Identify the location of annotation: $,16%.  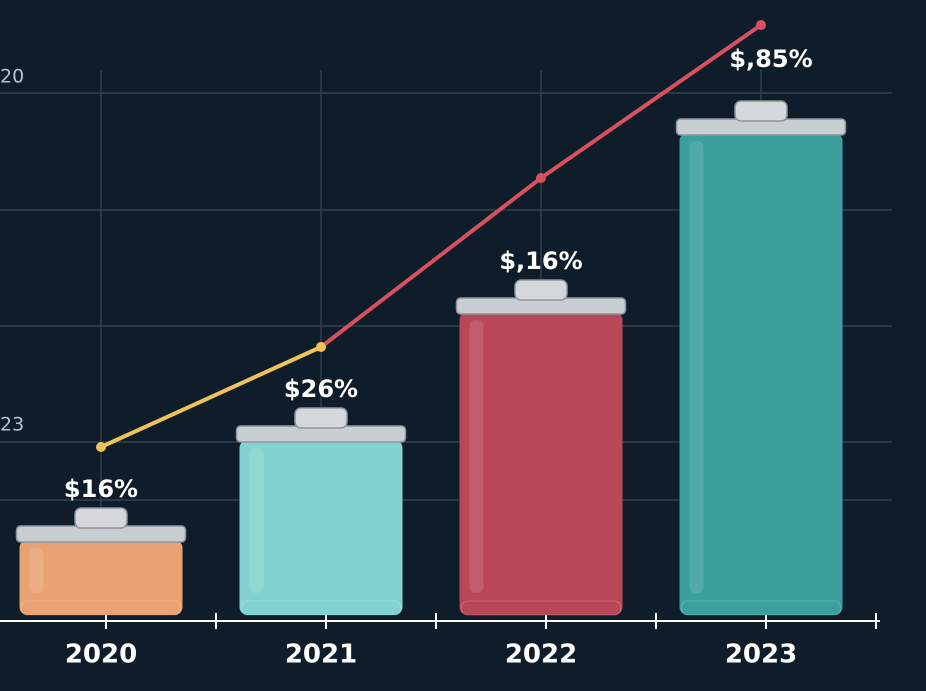
(540, 261).